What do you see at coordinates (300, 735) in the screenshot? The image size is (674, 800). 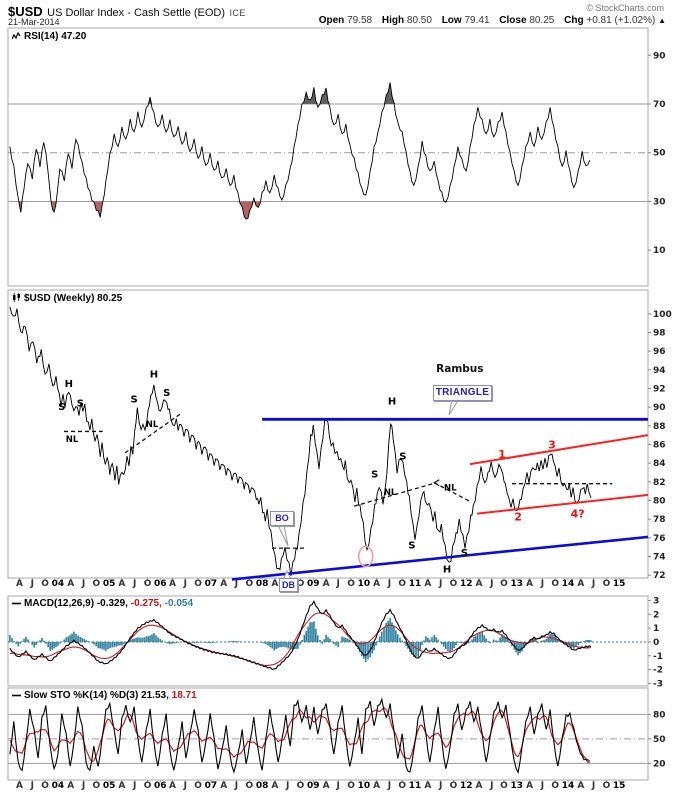 I see `sto-series` at bounding box center [300, 735].